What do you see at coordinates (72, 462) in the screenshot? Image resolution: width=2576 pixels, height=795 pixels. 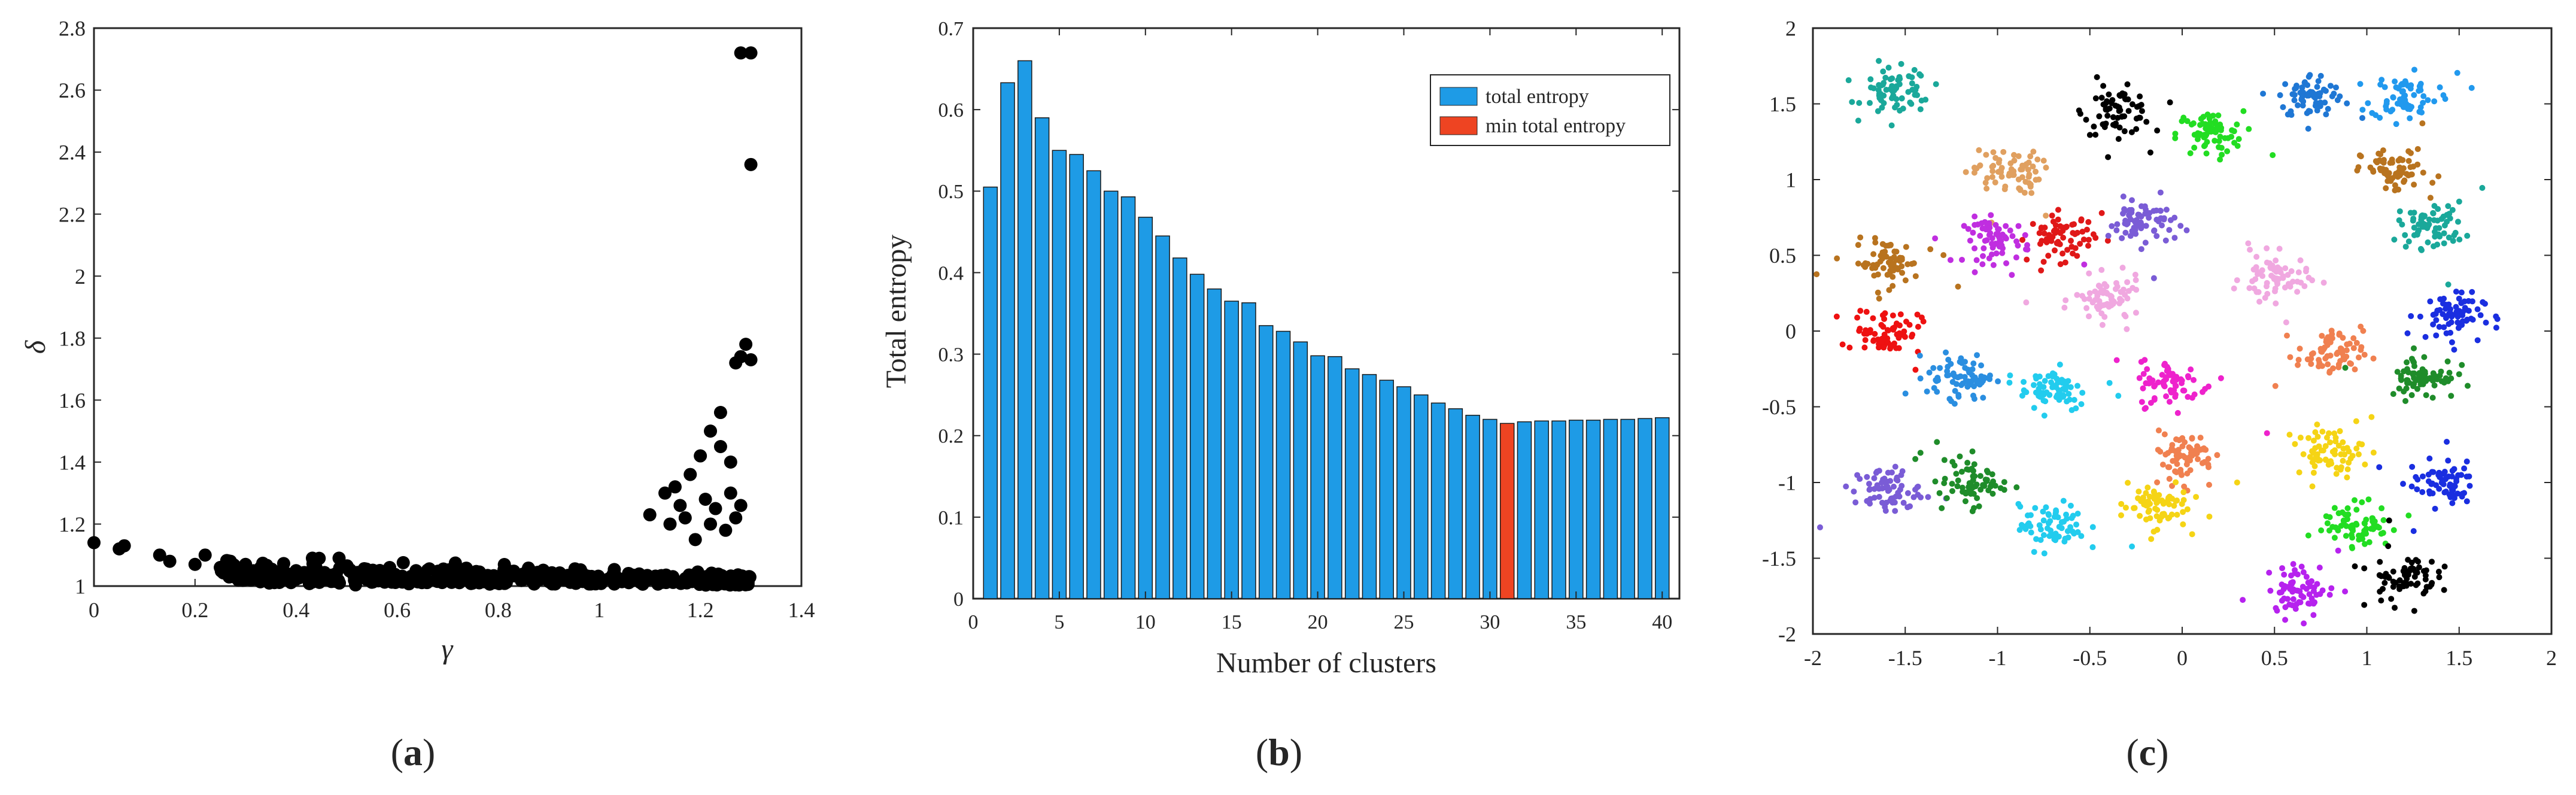 I see `panel-a-y-tick-label: 1.4` at bounding box center [72, 462].